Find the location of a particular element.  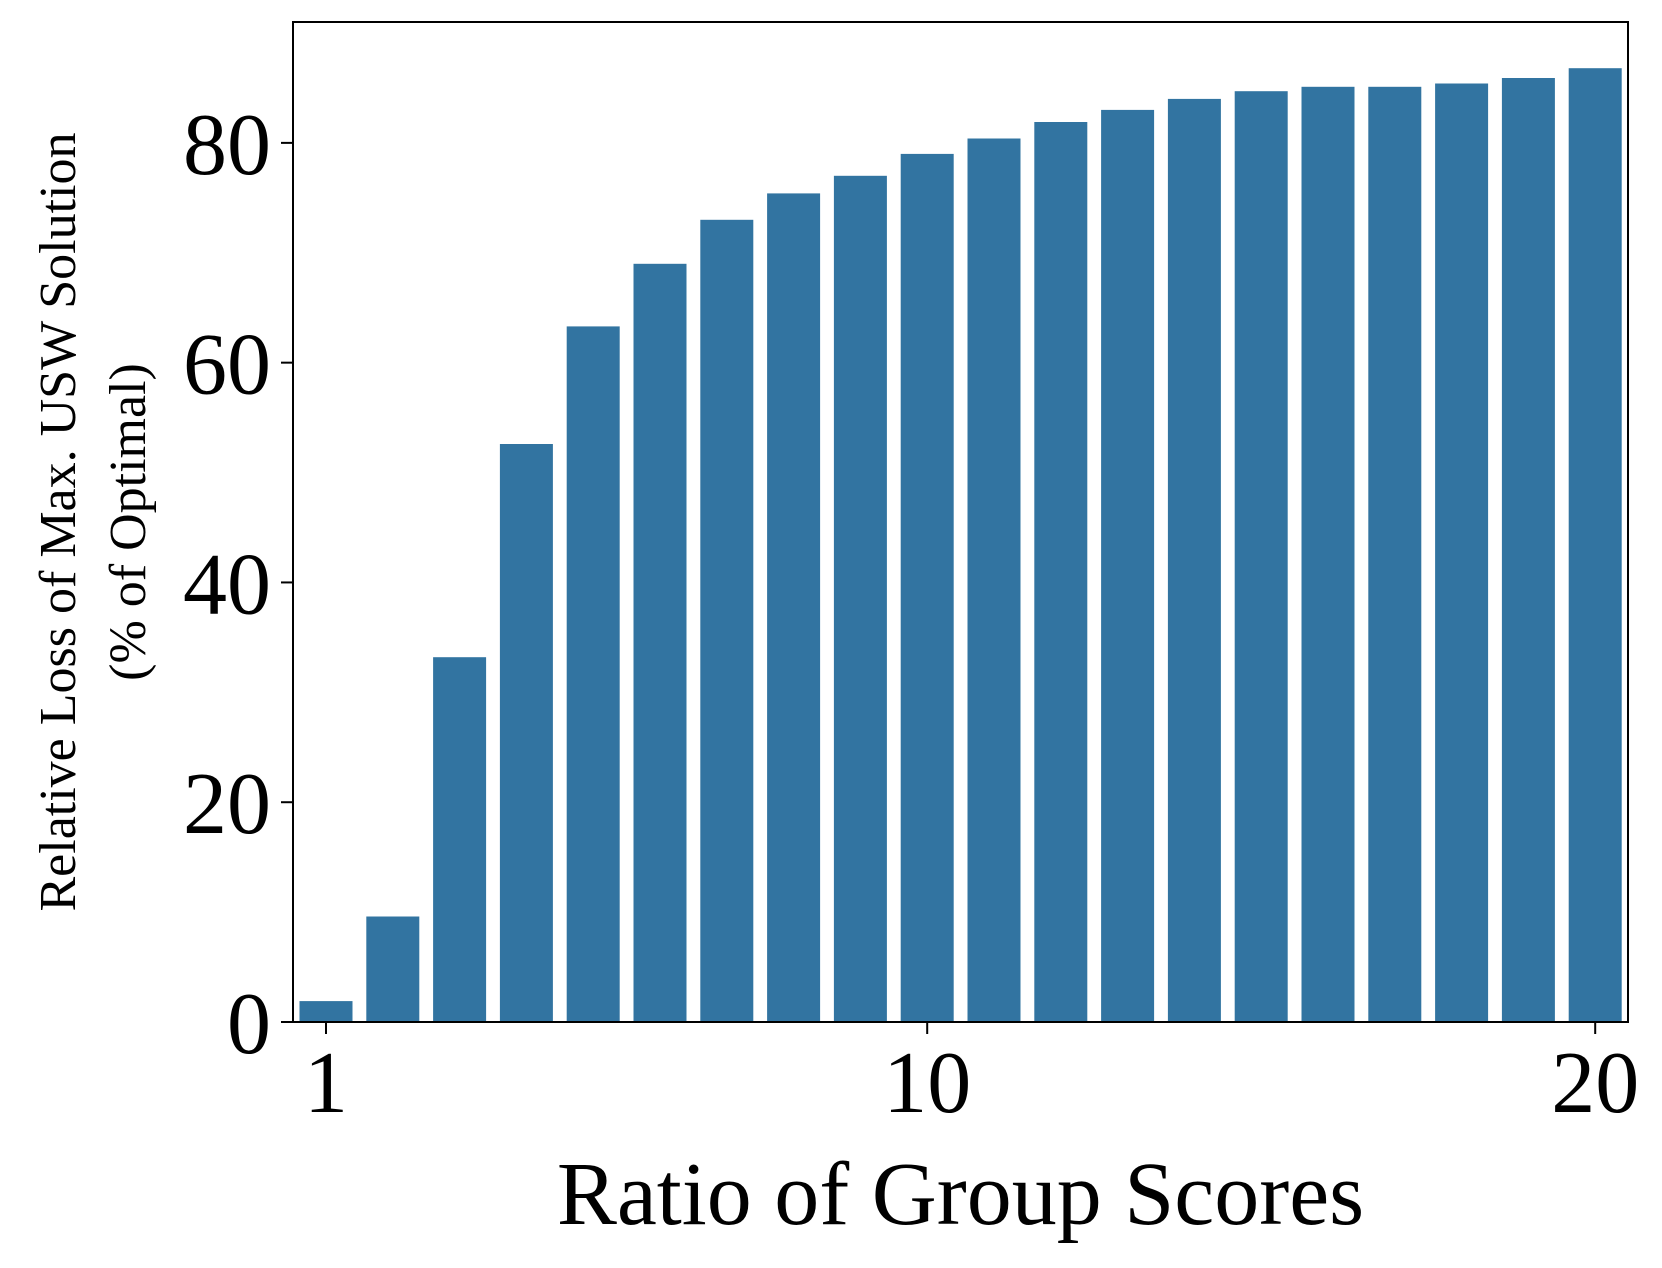

x-tick-label: 20 is located at coordinates (1595, 1083).